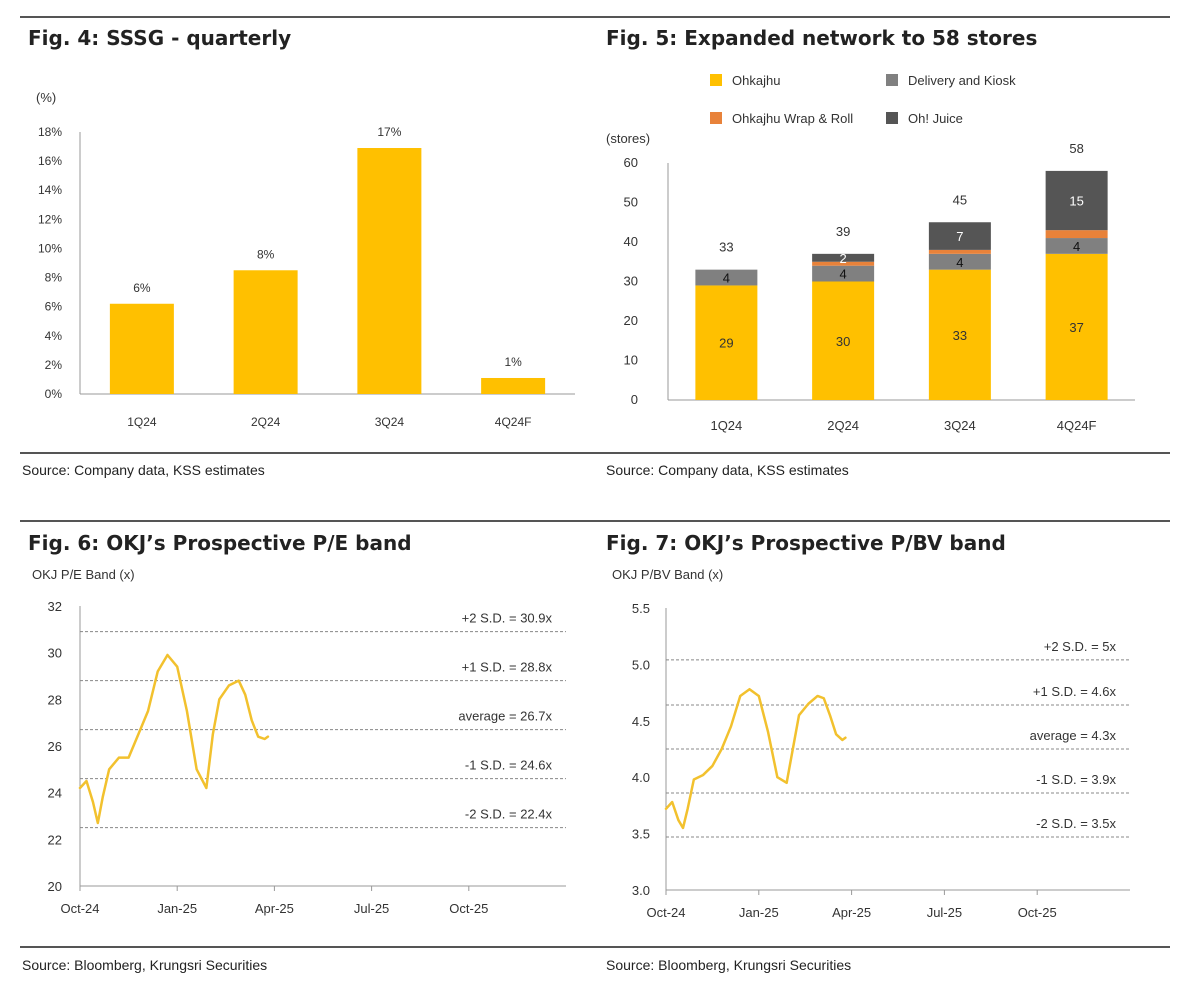 The height and width of the screenshot is (989, 1200). What do you see at coordinates (54, 336) in the screenshot?
I see `fig4-ytick: 4%` at bounding box center [54, 336].